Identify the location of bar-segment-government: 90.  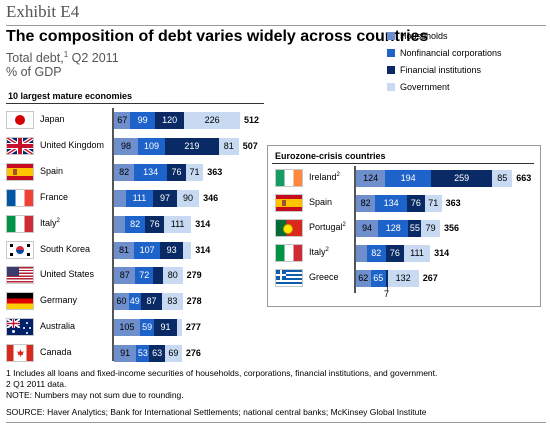
(188, 198).